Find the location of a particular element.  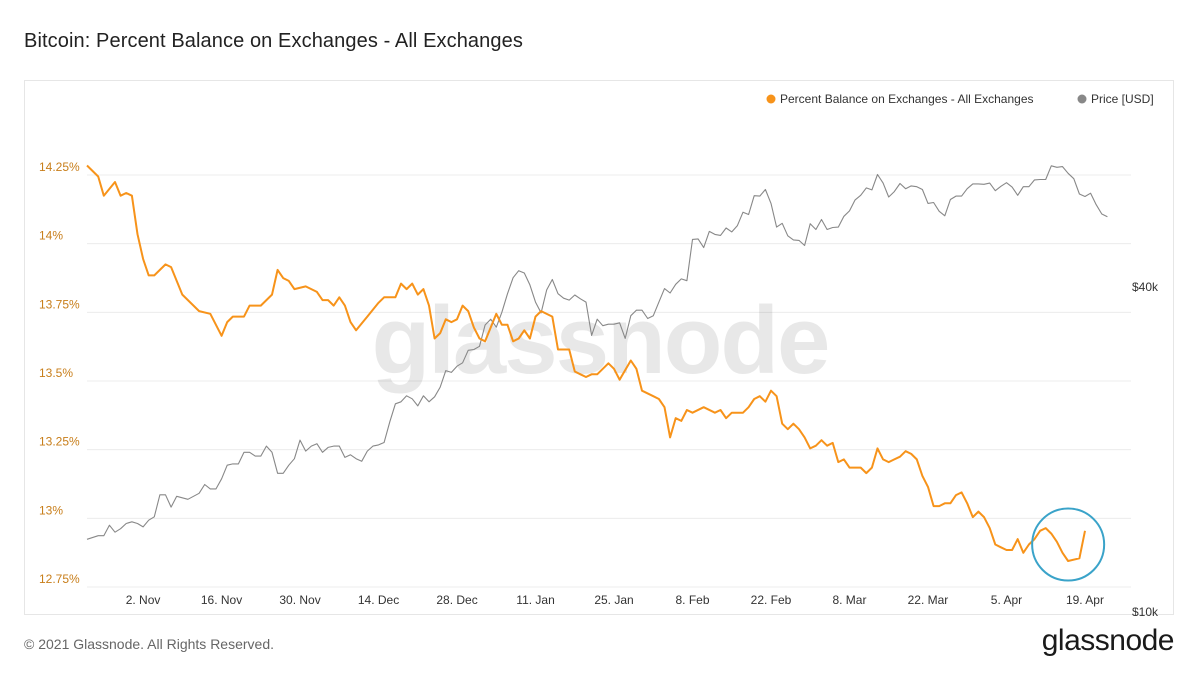

footer-copyright: © 2021 Glassnode. All Rights Reserved. is located at coordinates (149, 644).